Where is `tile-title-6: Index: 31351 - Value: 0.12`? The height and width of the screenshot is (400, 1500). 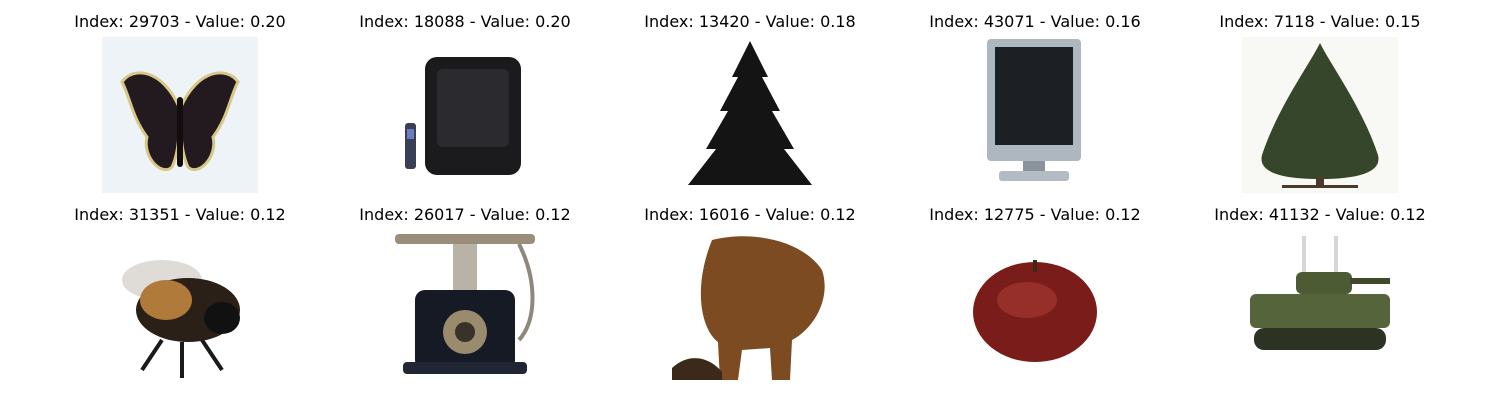 tile-title-6: Index: 31351 - Value: 0.12 is located at coordinates (180, 214).